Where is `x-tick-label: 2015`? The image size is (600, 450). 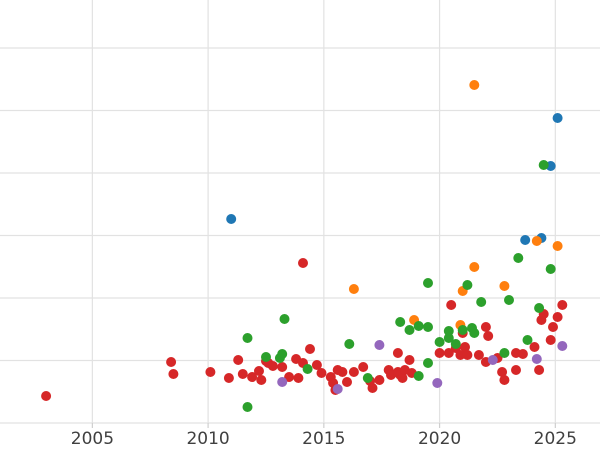 x-tick-label: 2015 is located at coordinates (323, 439).